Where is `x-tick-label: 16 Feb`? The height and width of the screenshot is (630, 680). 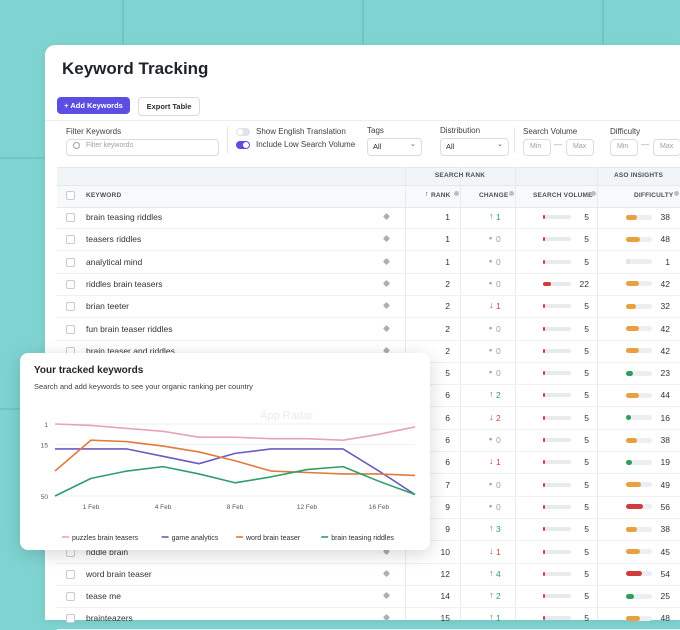
x-tick-label: 16 Feb is located at coordinates (379, 507).